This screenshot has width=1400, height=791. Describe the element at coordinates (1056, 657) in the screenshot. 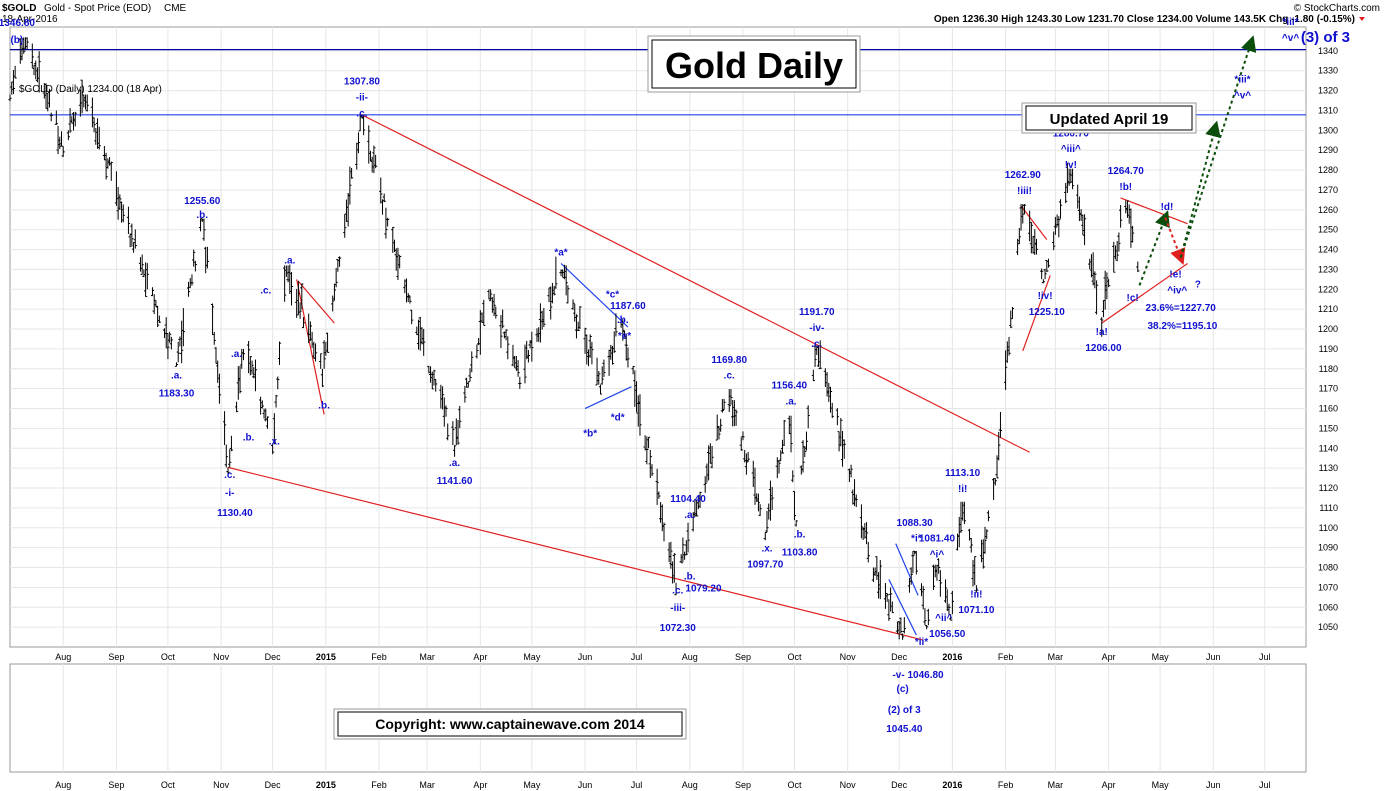

I see `x-tick-label: Mar` at that location.